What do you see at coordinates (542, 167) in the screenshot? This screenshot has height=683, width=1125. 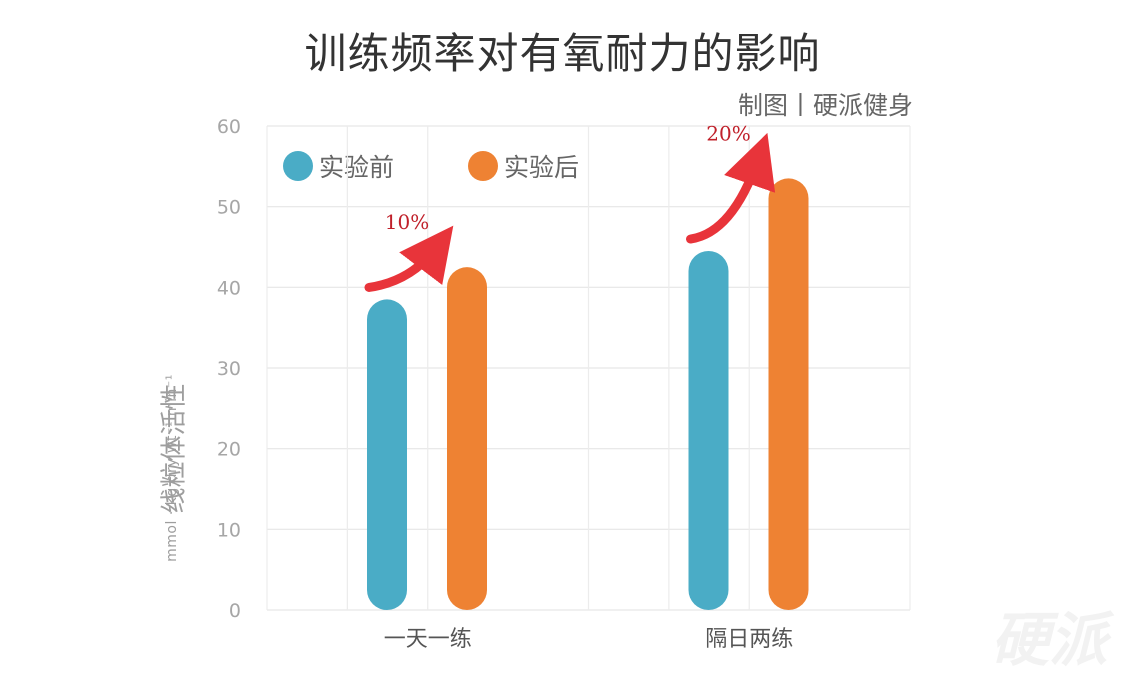 I see `legend-label-after: 实验后` at bounding box center [542, 167].